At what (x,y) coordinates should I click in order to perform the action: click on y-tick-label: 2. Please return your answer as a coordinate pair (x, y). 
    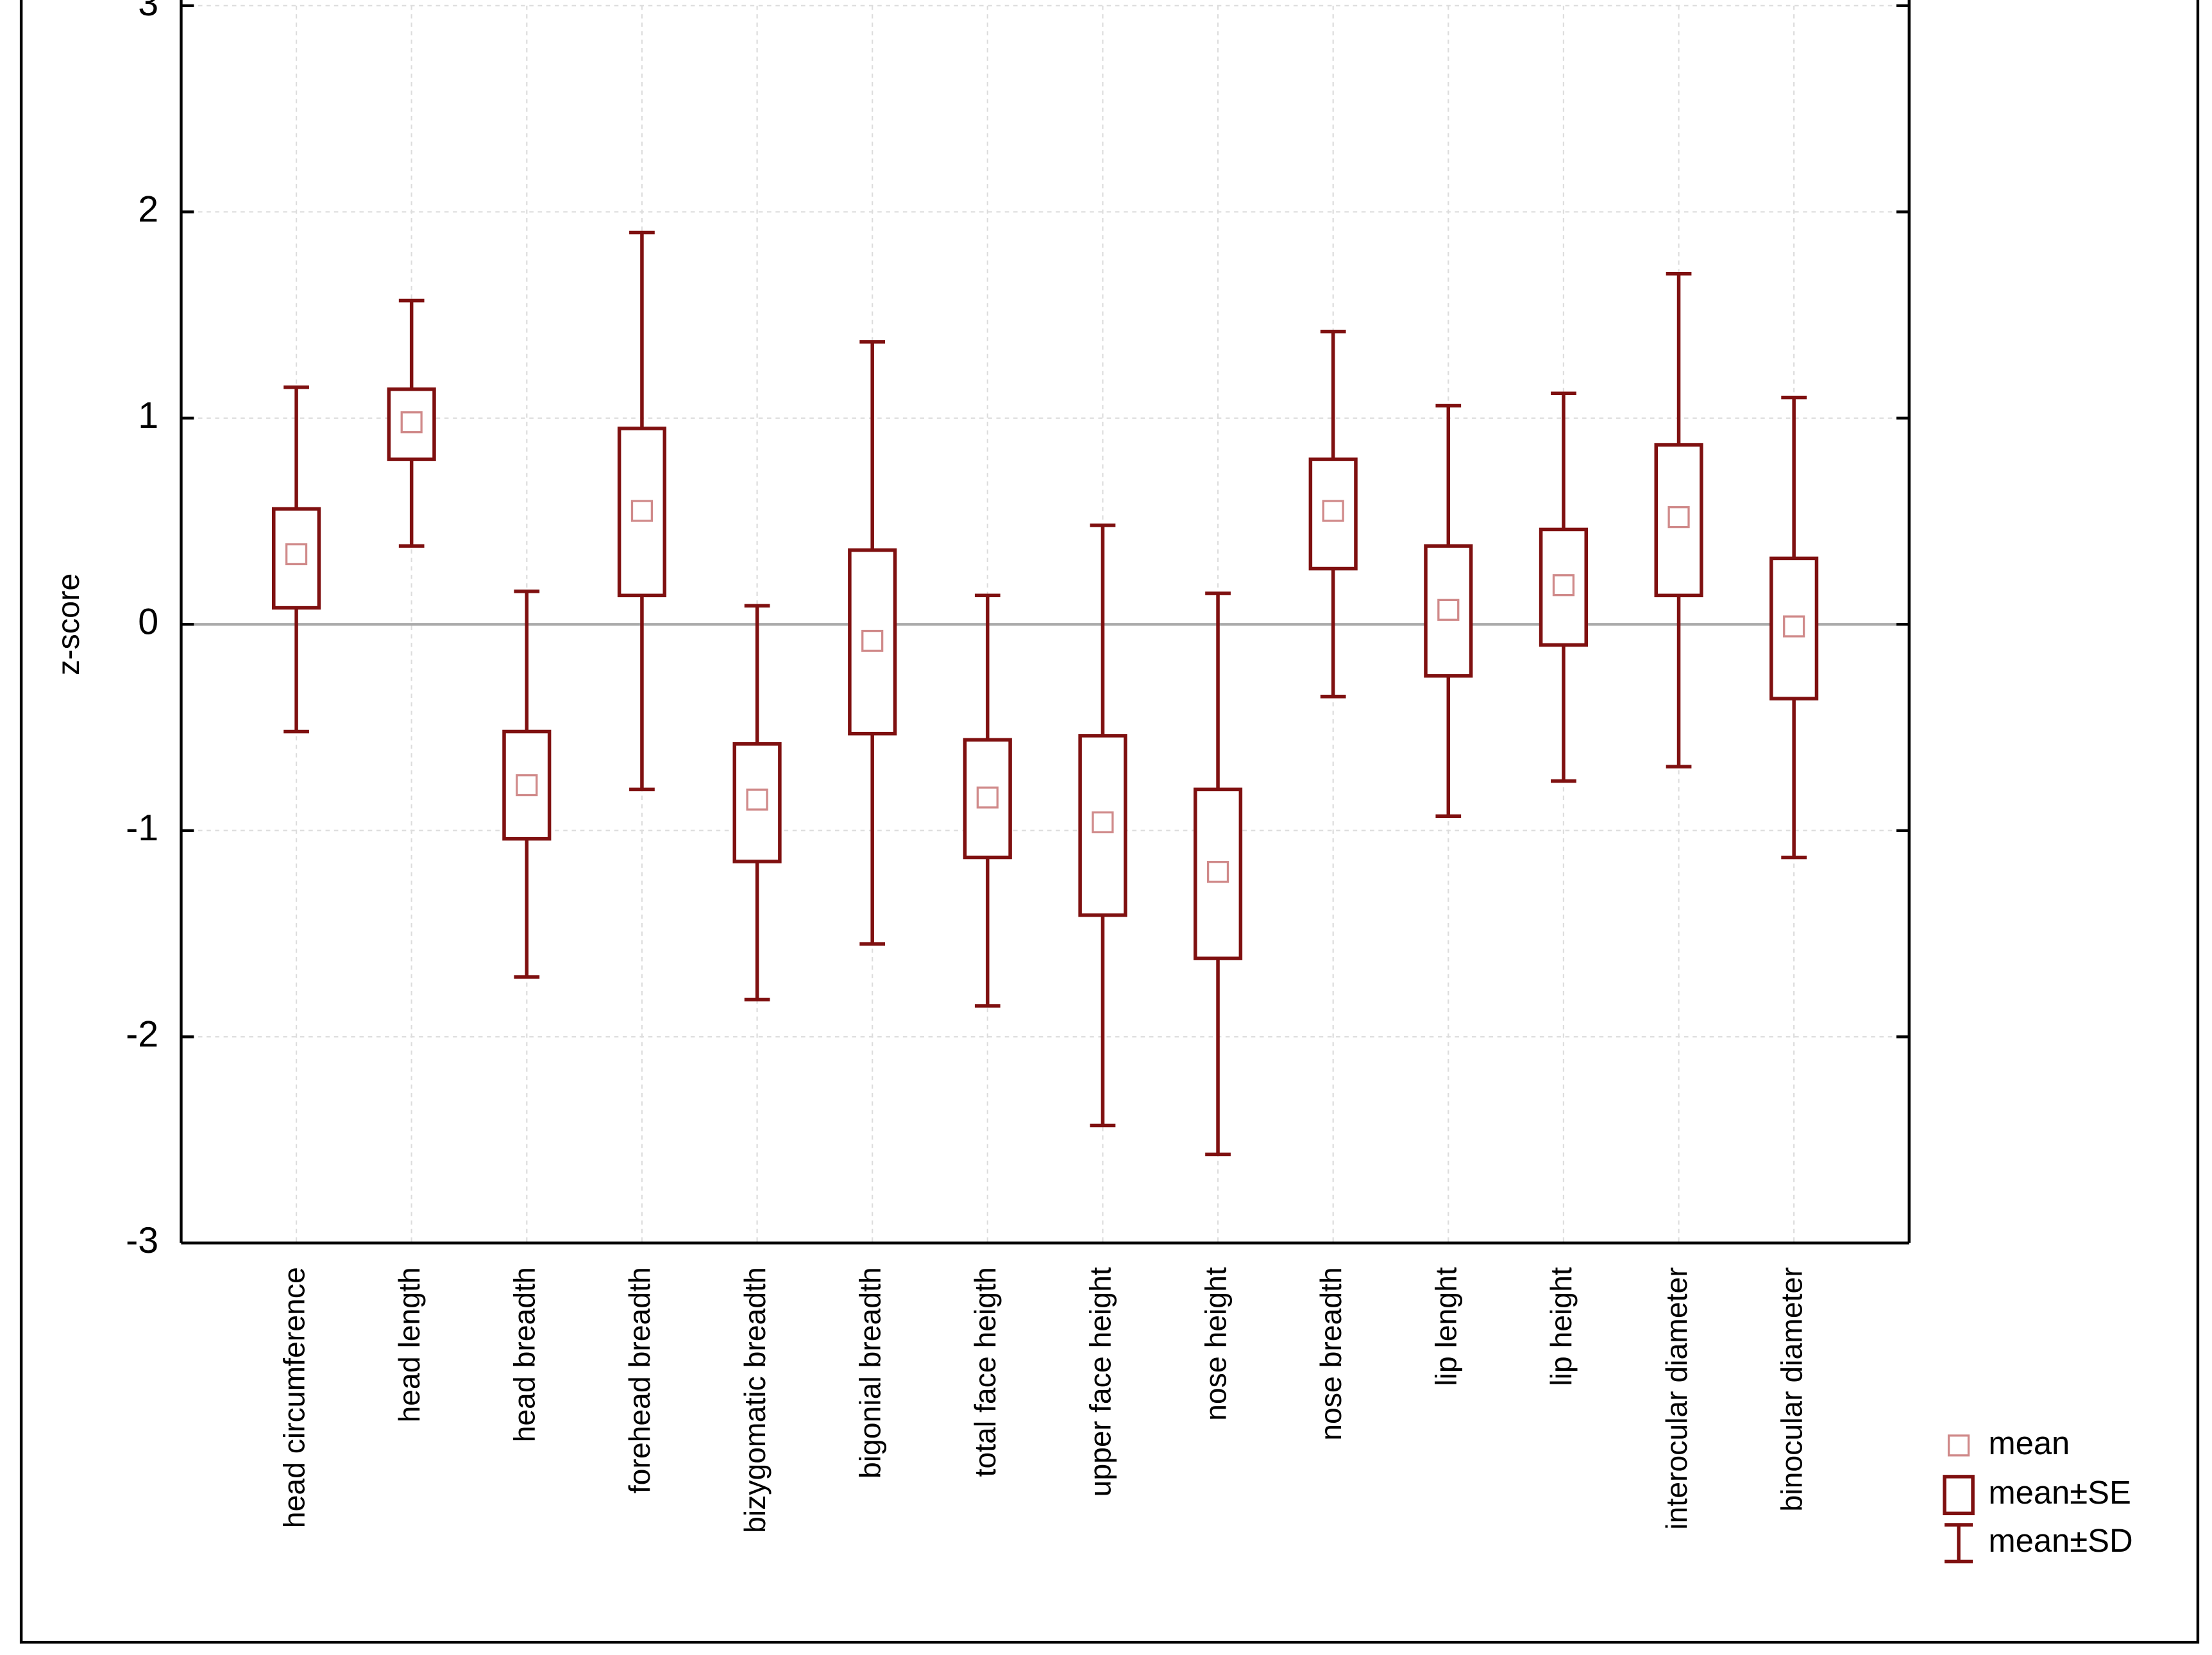
    Looking at the image, I should click on (148, 209).